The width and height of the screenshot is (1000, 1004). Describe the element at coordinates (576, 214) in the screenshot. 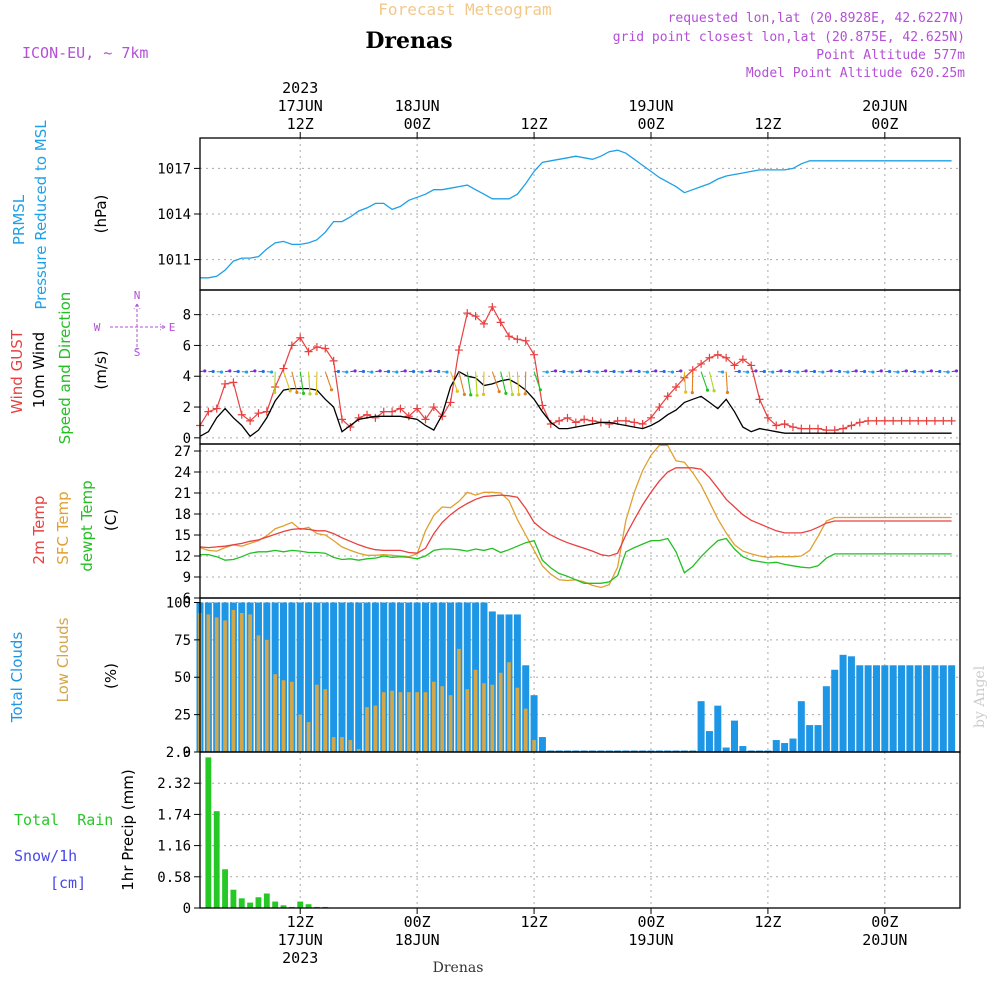

I see `pressure-line` at that location.